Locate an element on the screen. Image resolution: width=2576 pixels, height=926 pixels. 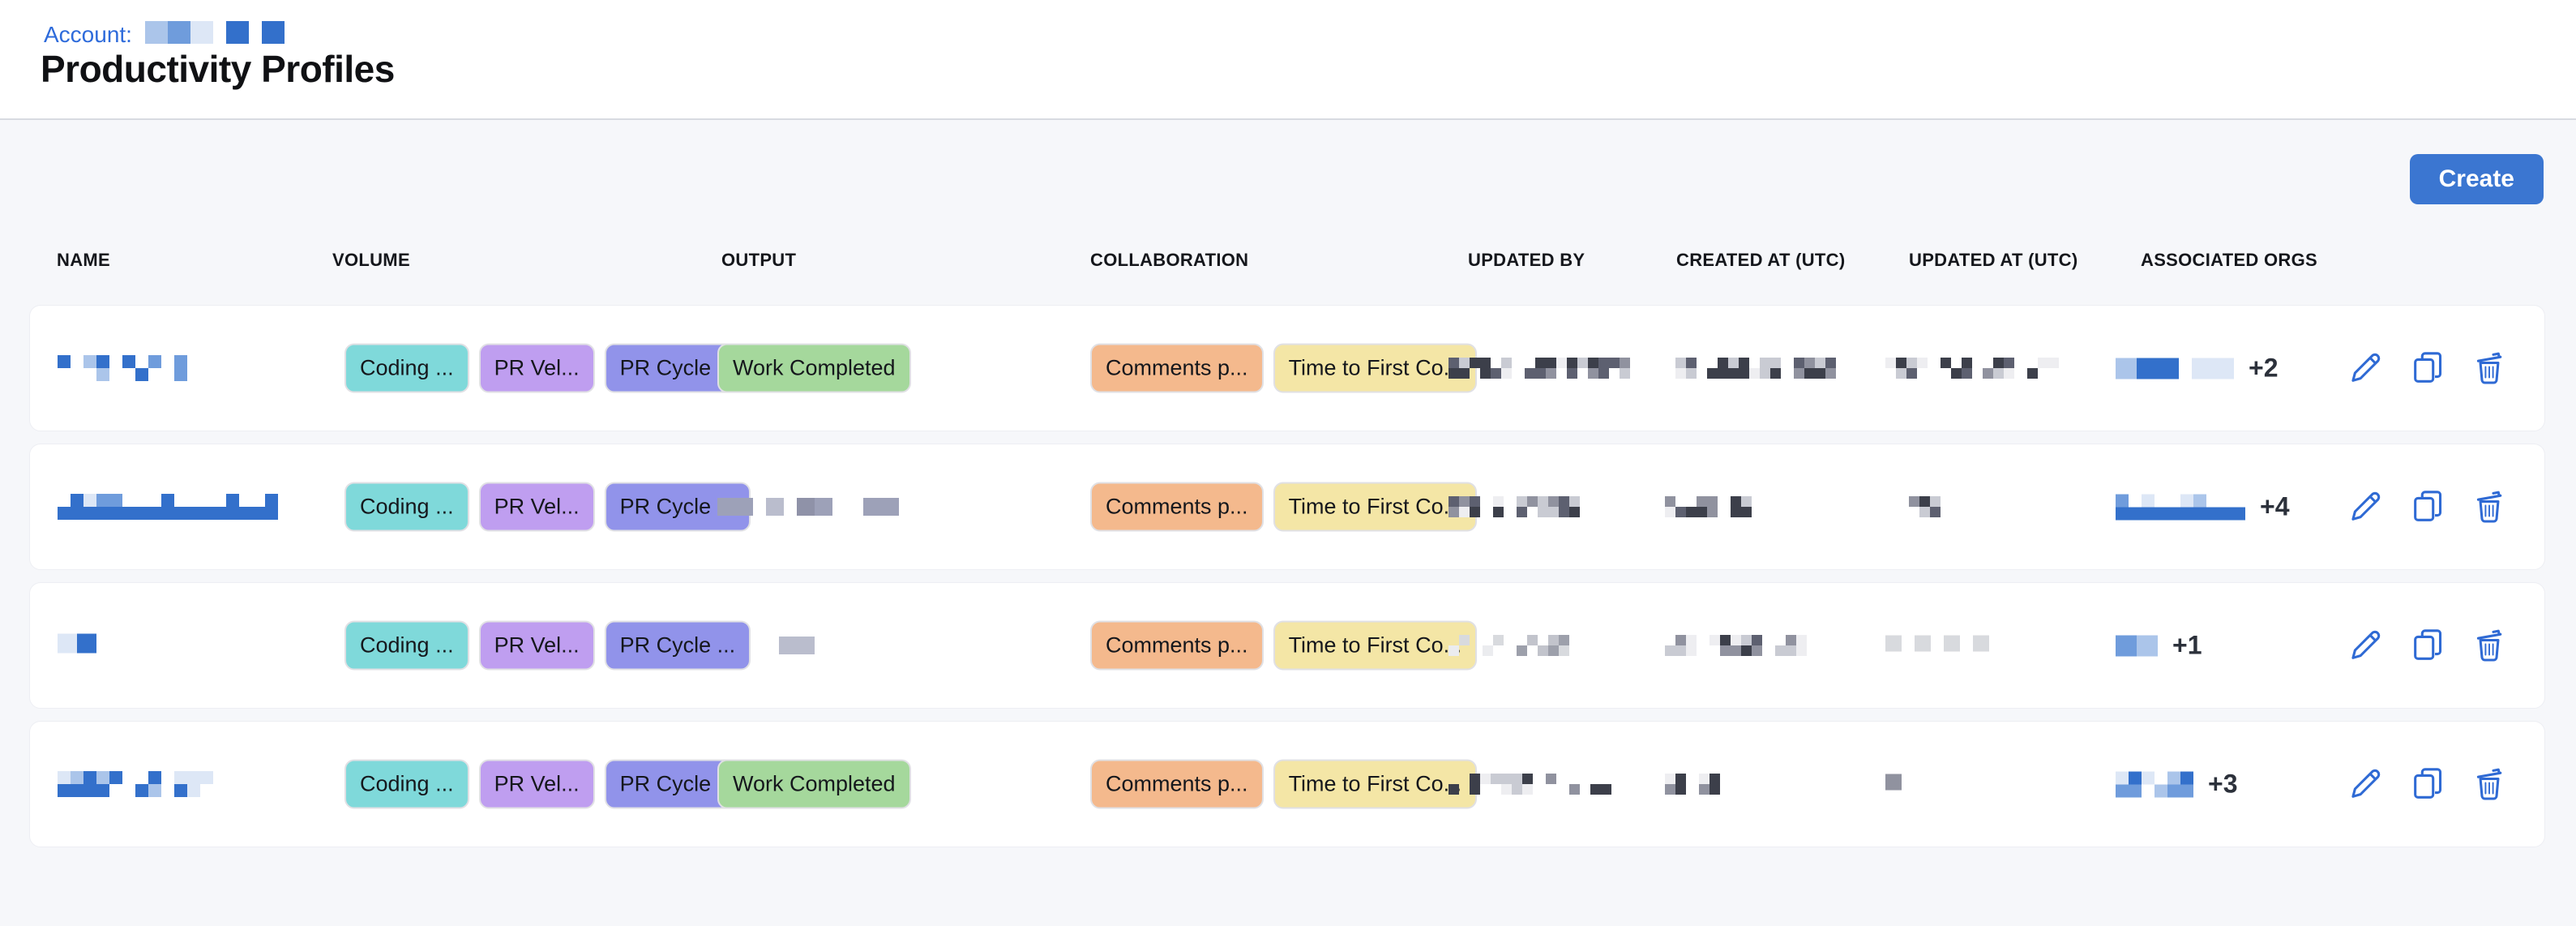
orgs-more-count: +2 is located at coordinates (2264, 368).